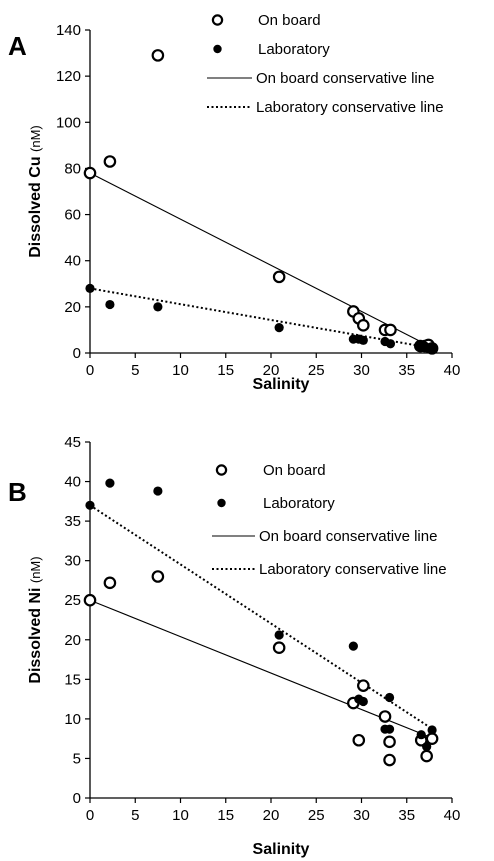 Image resolution: width=494 pixels, height=861 pixels. Describe the element at coordinates (17, 492) in the screenshot. I see `panel-label: B` at that location.